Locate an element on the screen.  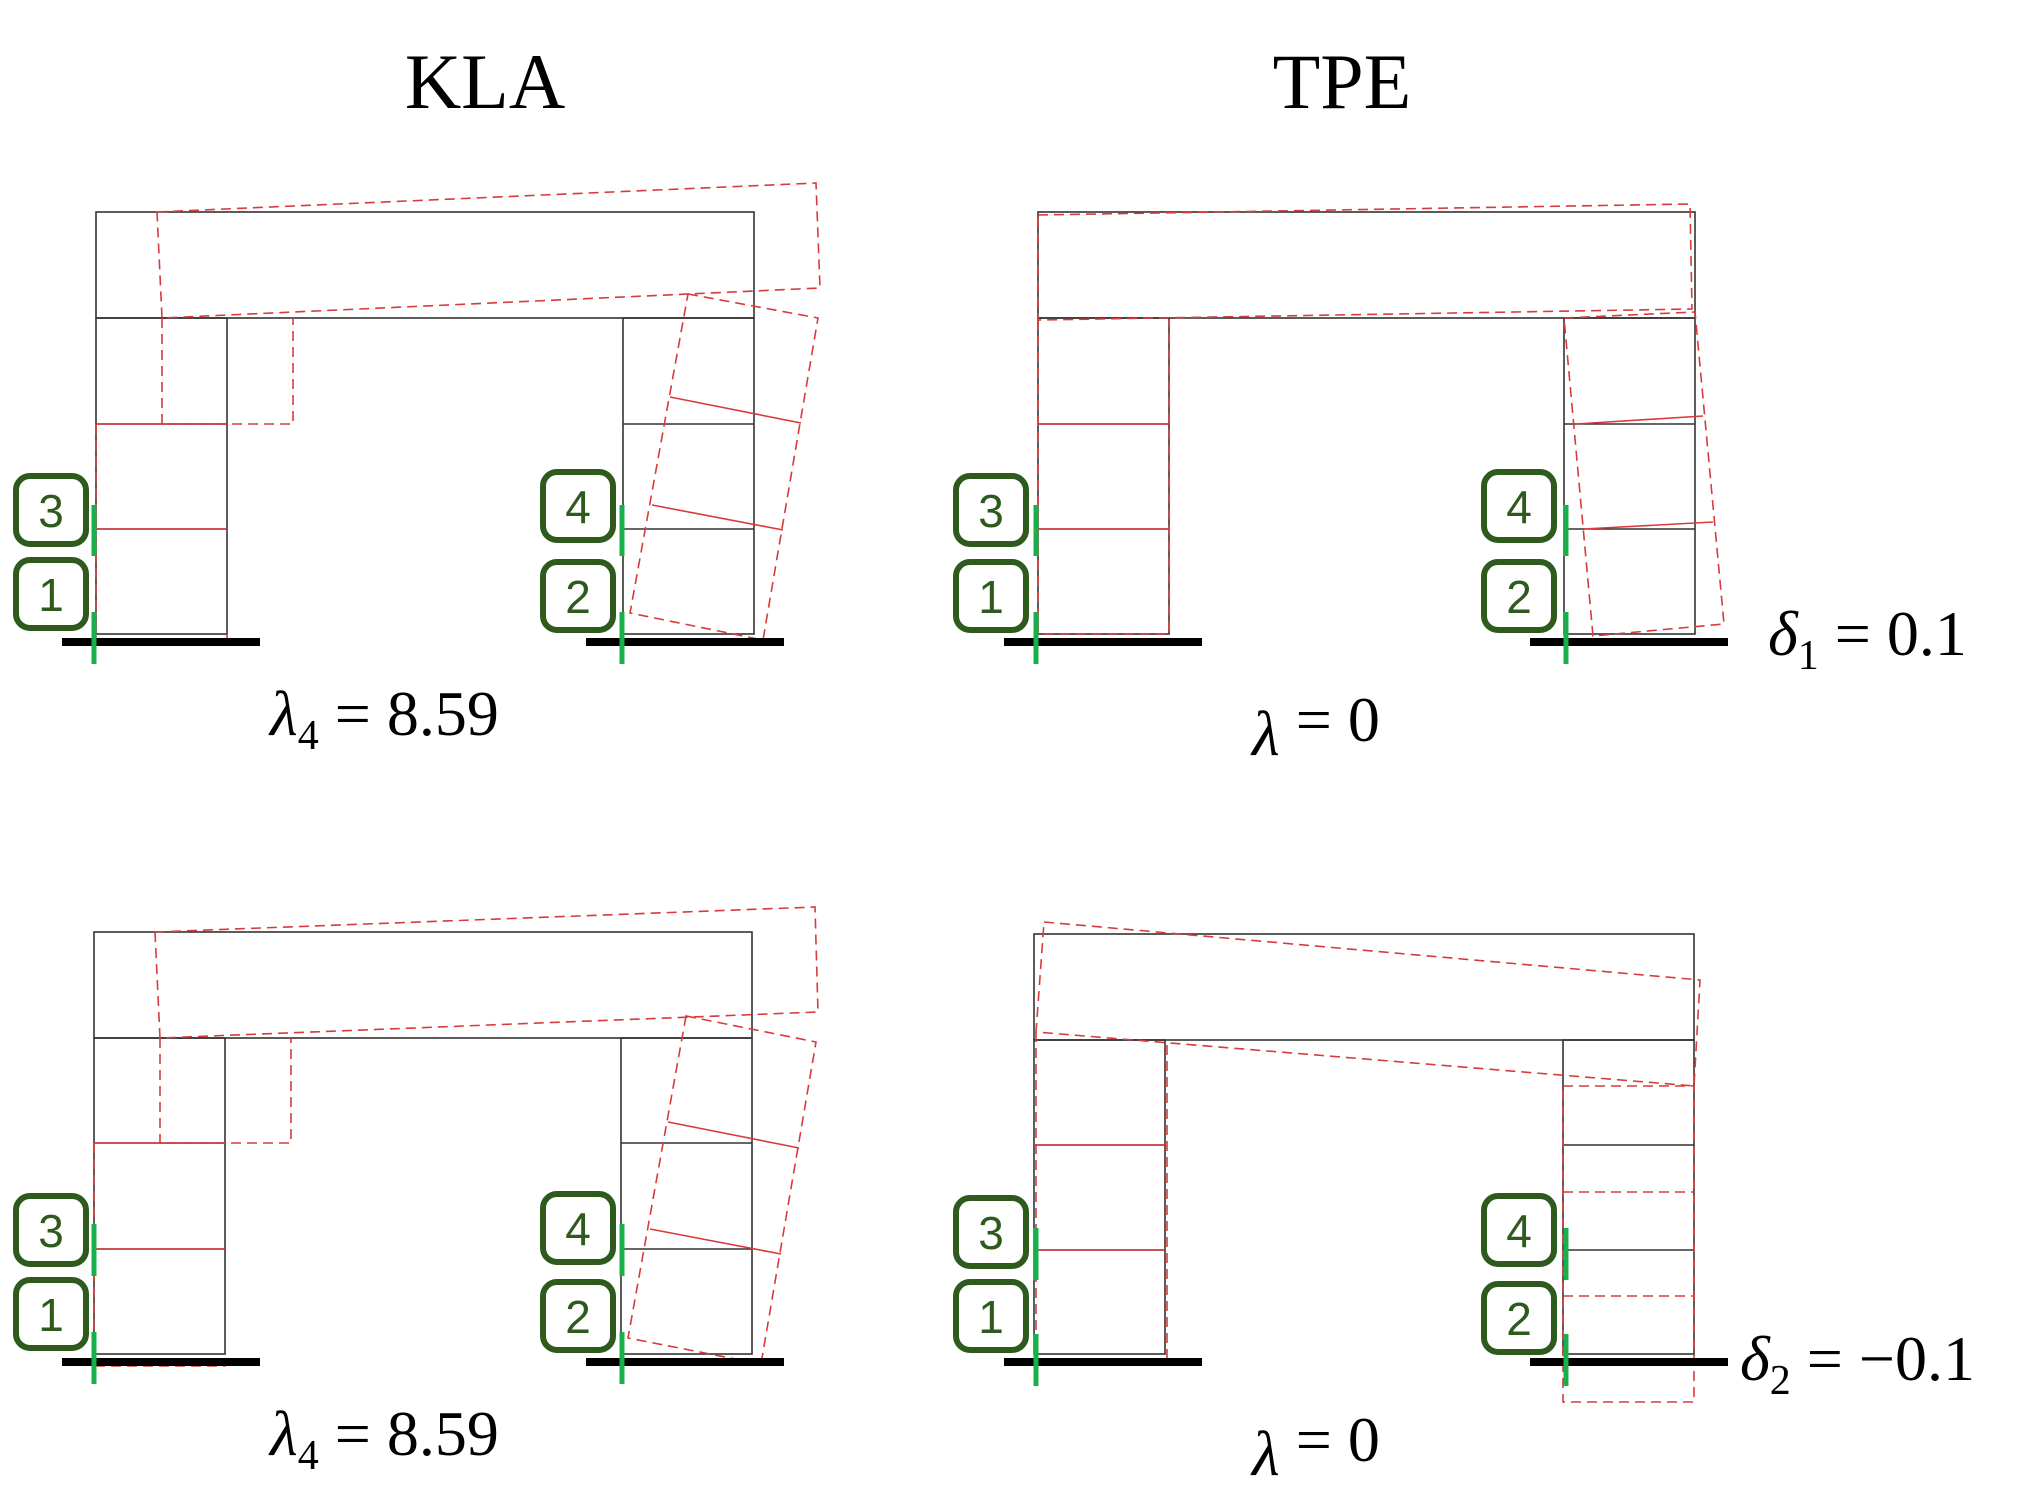
delta-value: δ1 = 0.1 is located at coordinates (1867, 638).